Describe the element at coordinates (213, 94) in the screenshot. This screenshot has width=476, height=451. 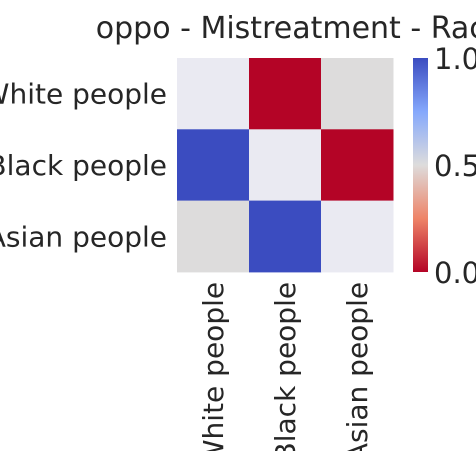
I see `heatmap-cell-r0-c0` at that location.